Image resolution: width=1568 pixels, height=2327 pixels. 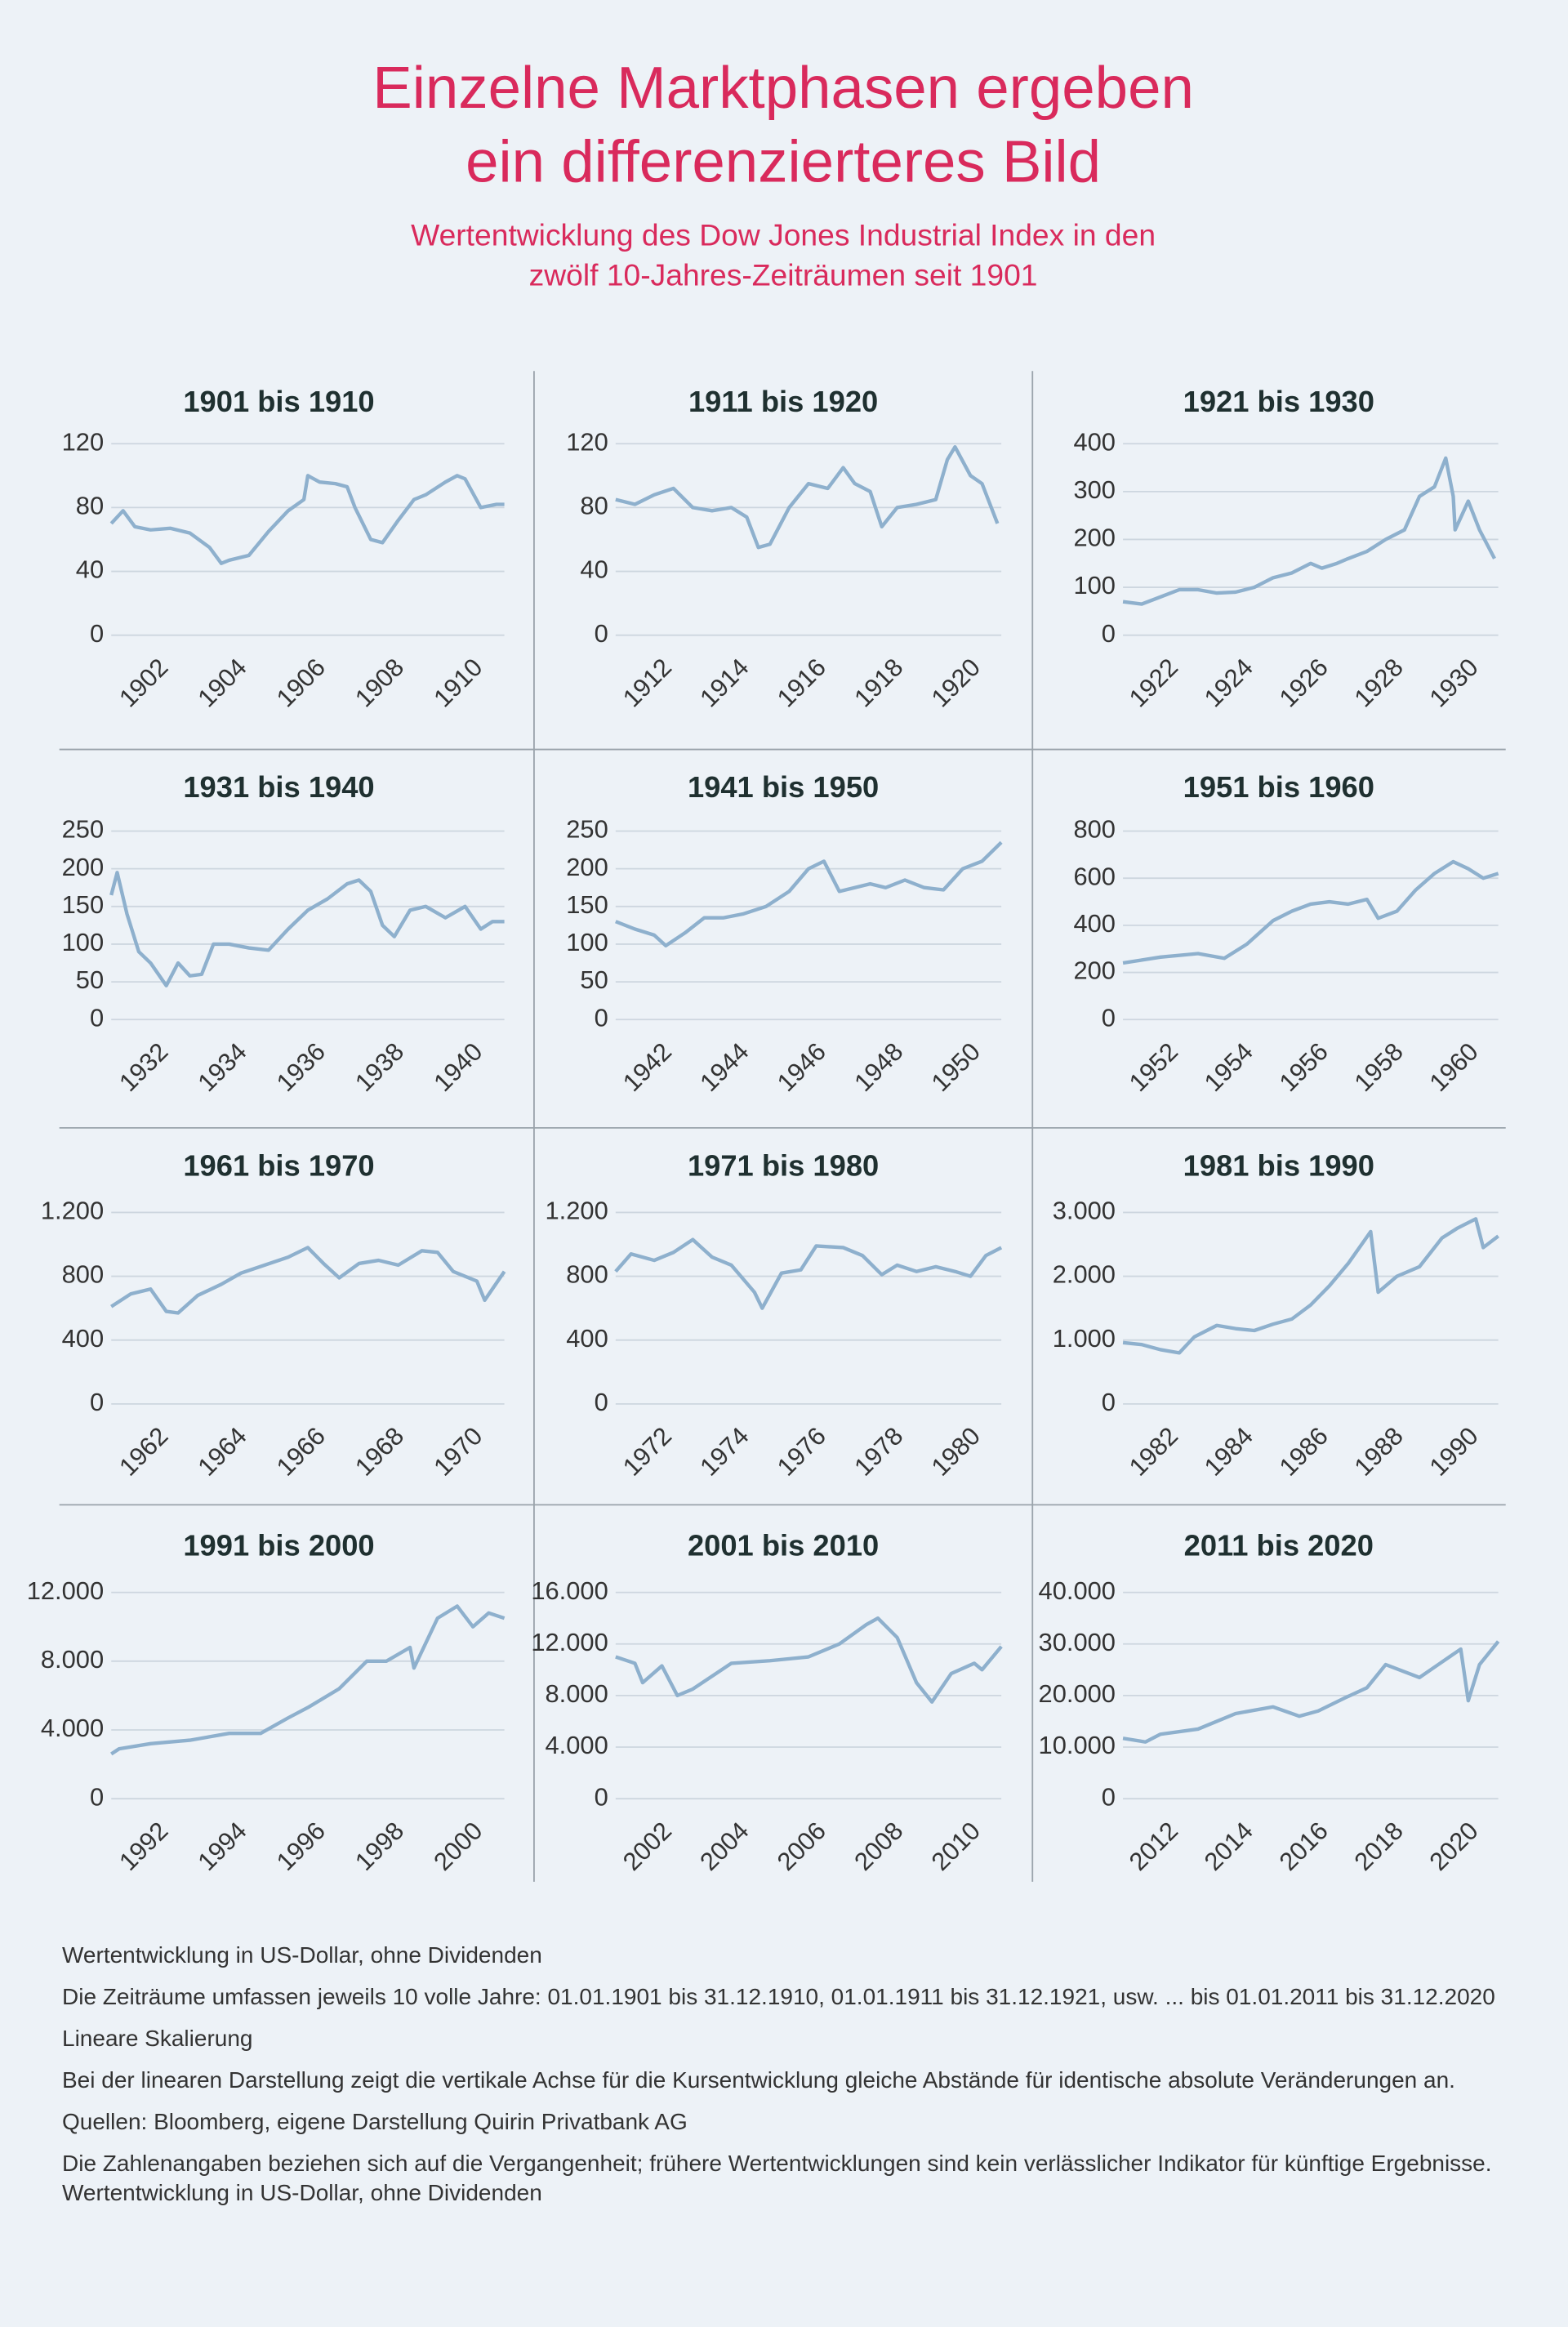 I want to click on panel-title: 2001 bis 2010, so click(x=783, y=1545).